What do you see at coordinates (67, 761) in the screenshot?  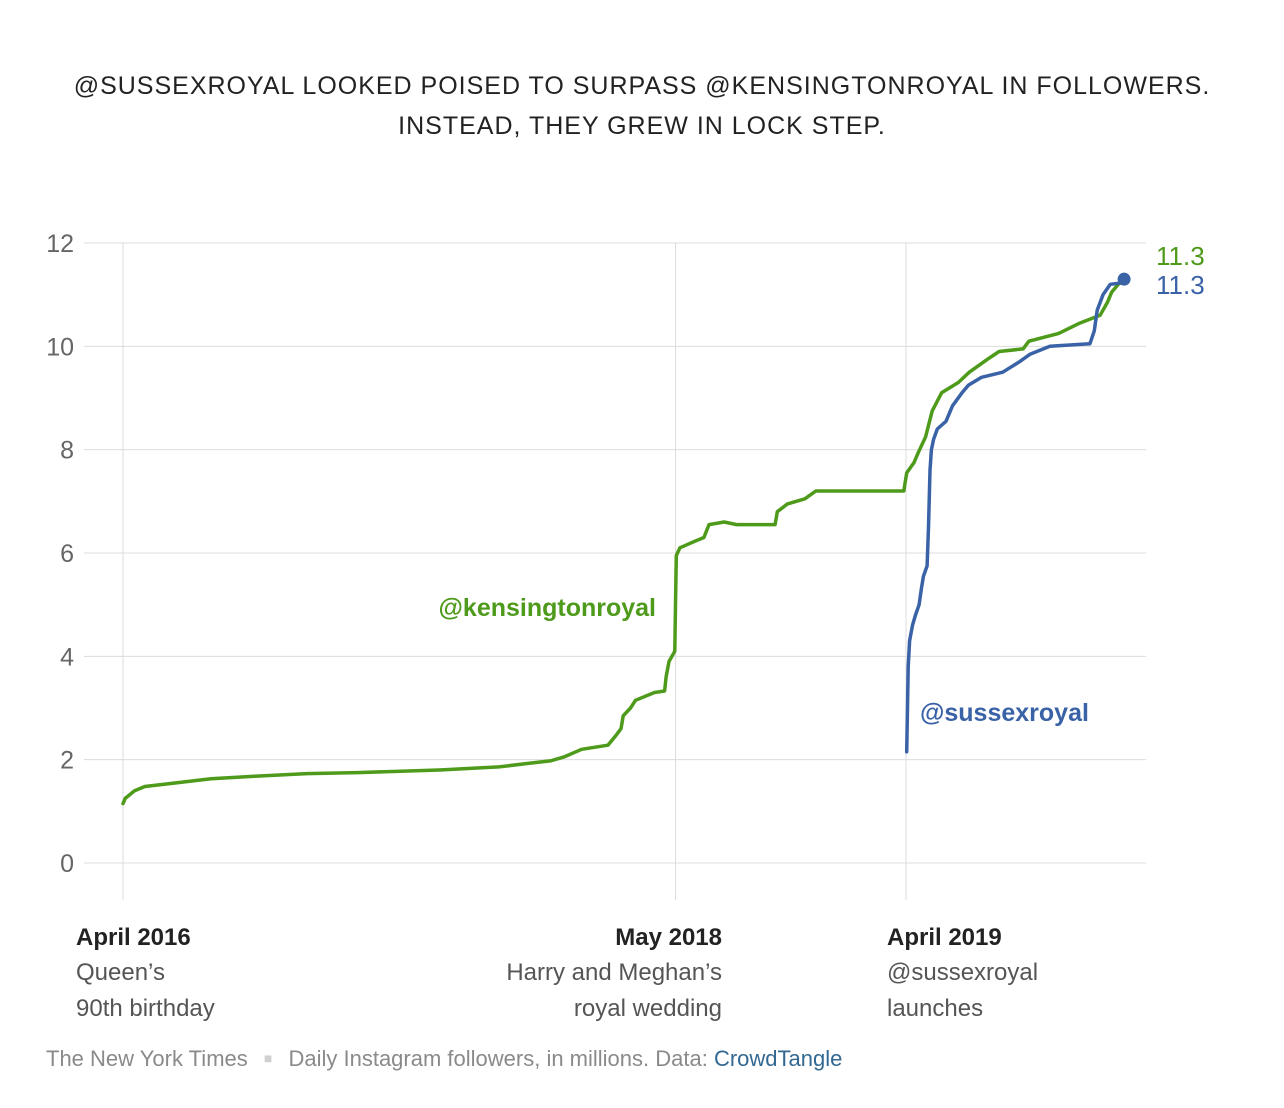 I see `y-tick-label-2: 2` at bounding box center [67, 761].